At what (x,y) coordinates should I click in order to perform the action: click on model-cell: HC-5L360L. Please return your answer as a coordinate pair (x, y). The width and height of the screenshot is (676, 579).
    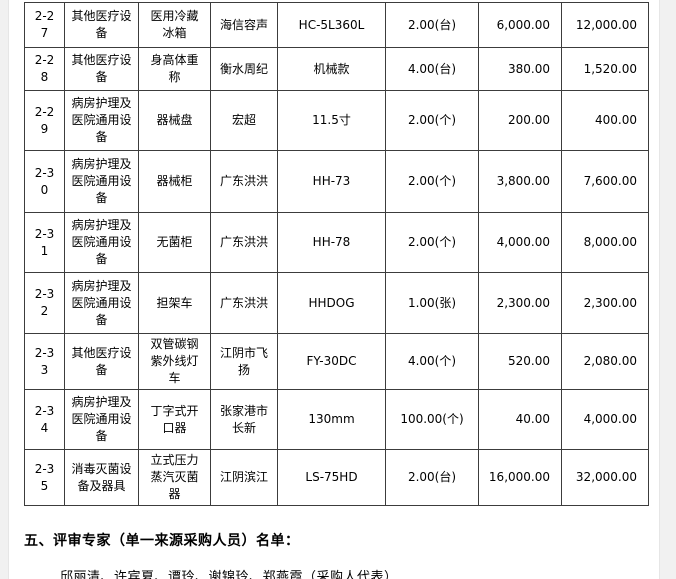
    Looking at the image, I should click on (331, 25).